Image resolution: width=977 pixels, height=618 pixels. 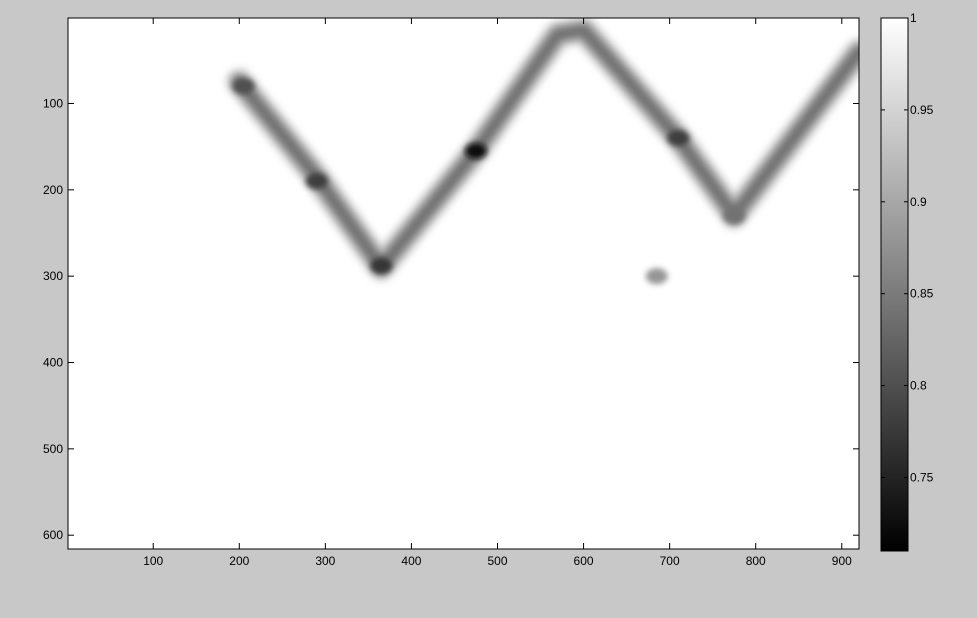 I want to click on y-tick-label-600: 600, so click(x=53, y=535).